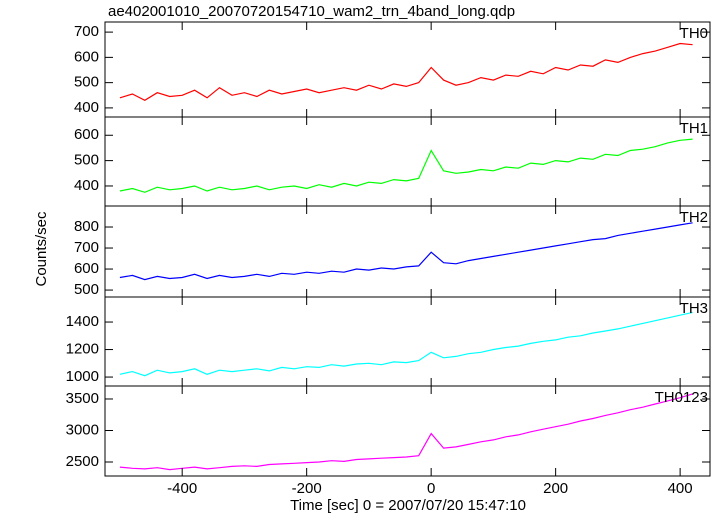 The image size is (717, 516). What do you see at coordinates (82, 376) in the screenshot?
I see `y-tick-label: 1000` at bounding box center [82, 376].